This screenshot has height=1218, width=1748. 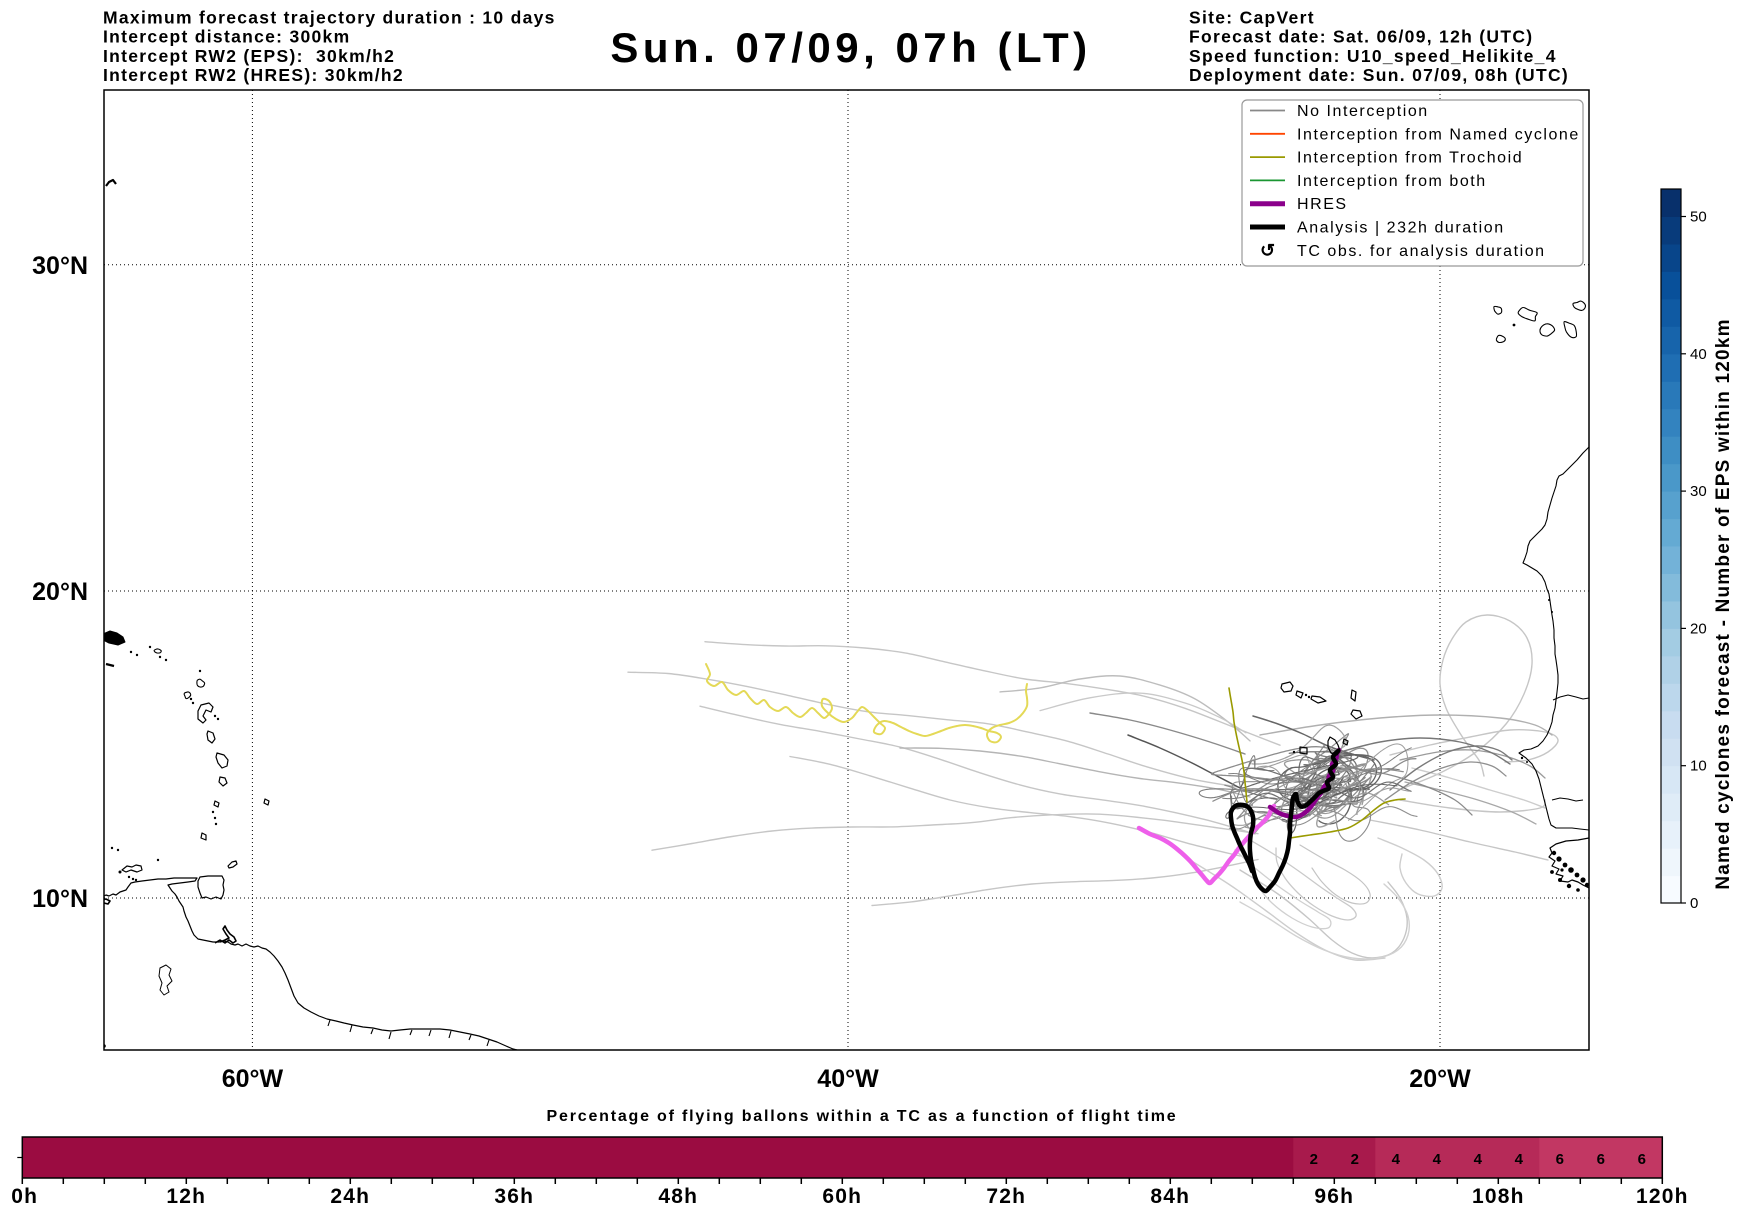 I want to click on svg-text: 50, so click(x=1698, y=217).